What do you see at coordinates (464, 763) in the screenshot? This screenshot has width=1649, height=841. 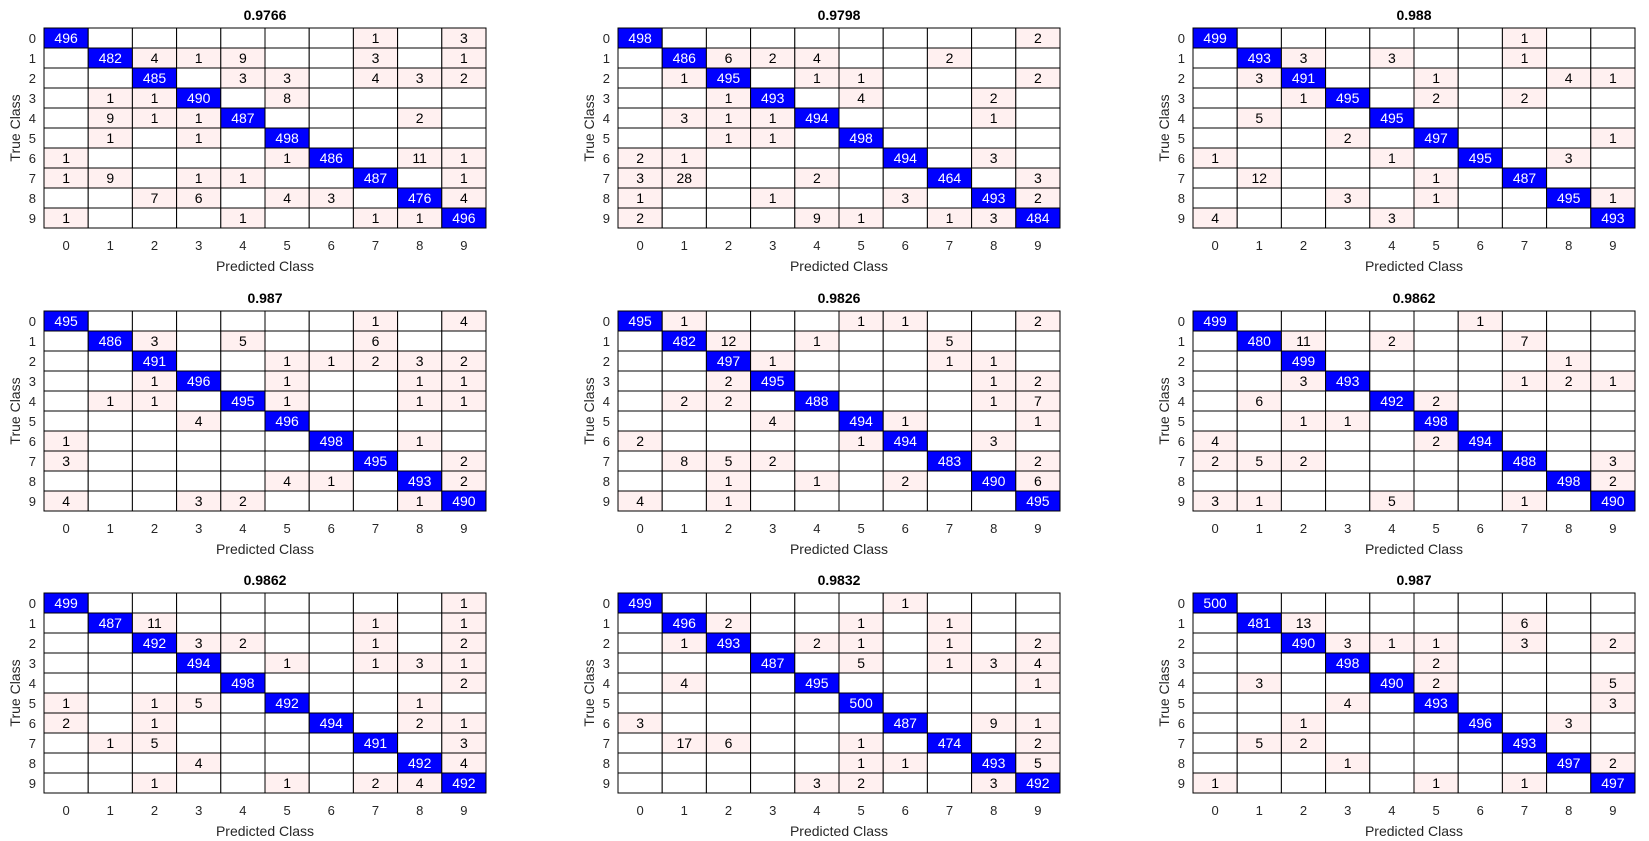 I see `cell-value: 4` at bounding box center [464, 763].